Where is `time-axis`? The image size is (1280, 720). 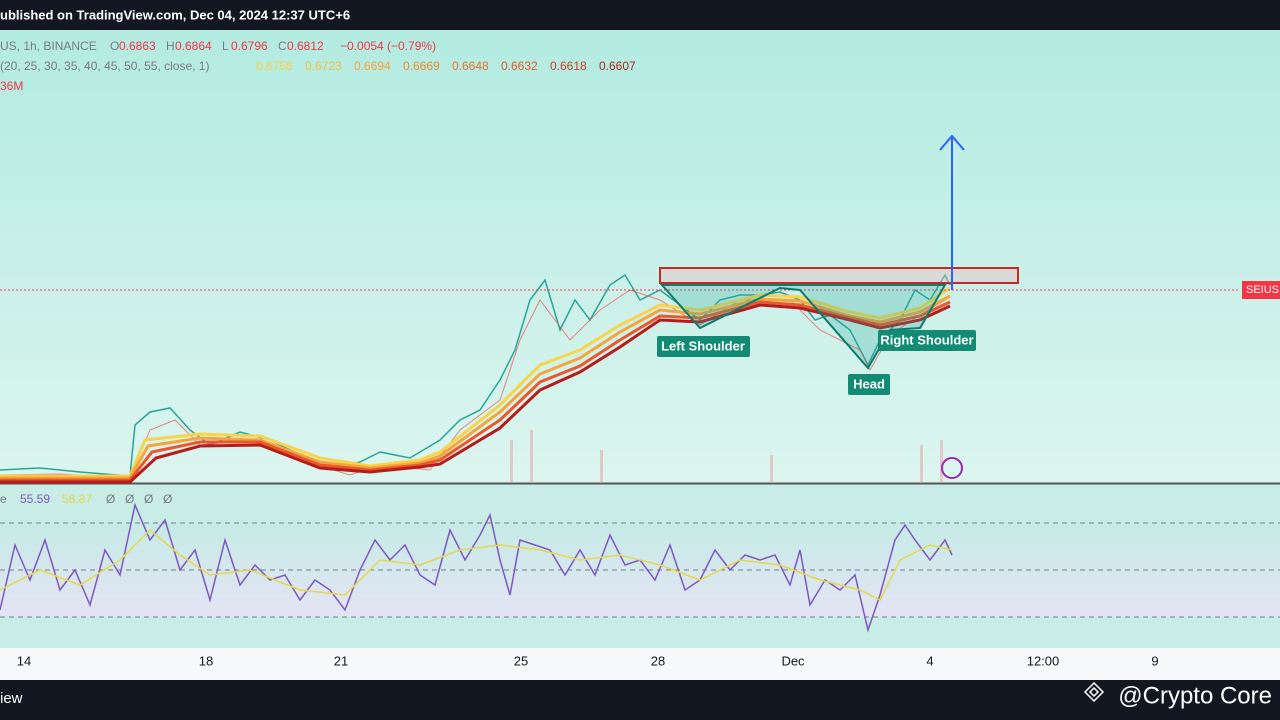
time-axis is located at coordinates (640, 664).